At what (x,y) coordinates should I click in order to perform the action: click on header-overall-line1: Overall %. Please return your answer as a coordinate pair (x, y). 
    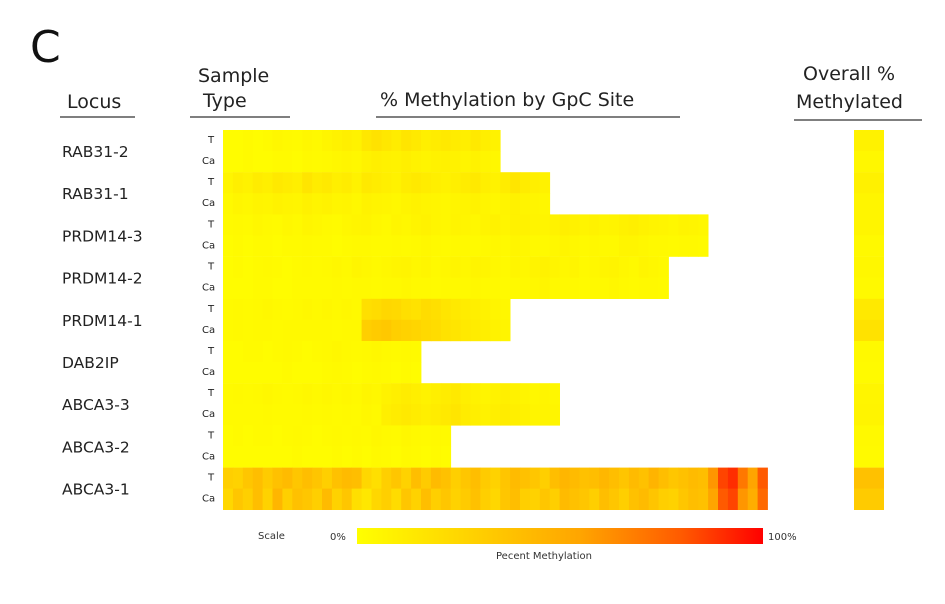
    Looking at the image, I should click on (849, 74).